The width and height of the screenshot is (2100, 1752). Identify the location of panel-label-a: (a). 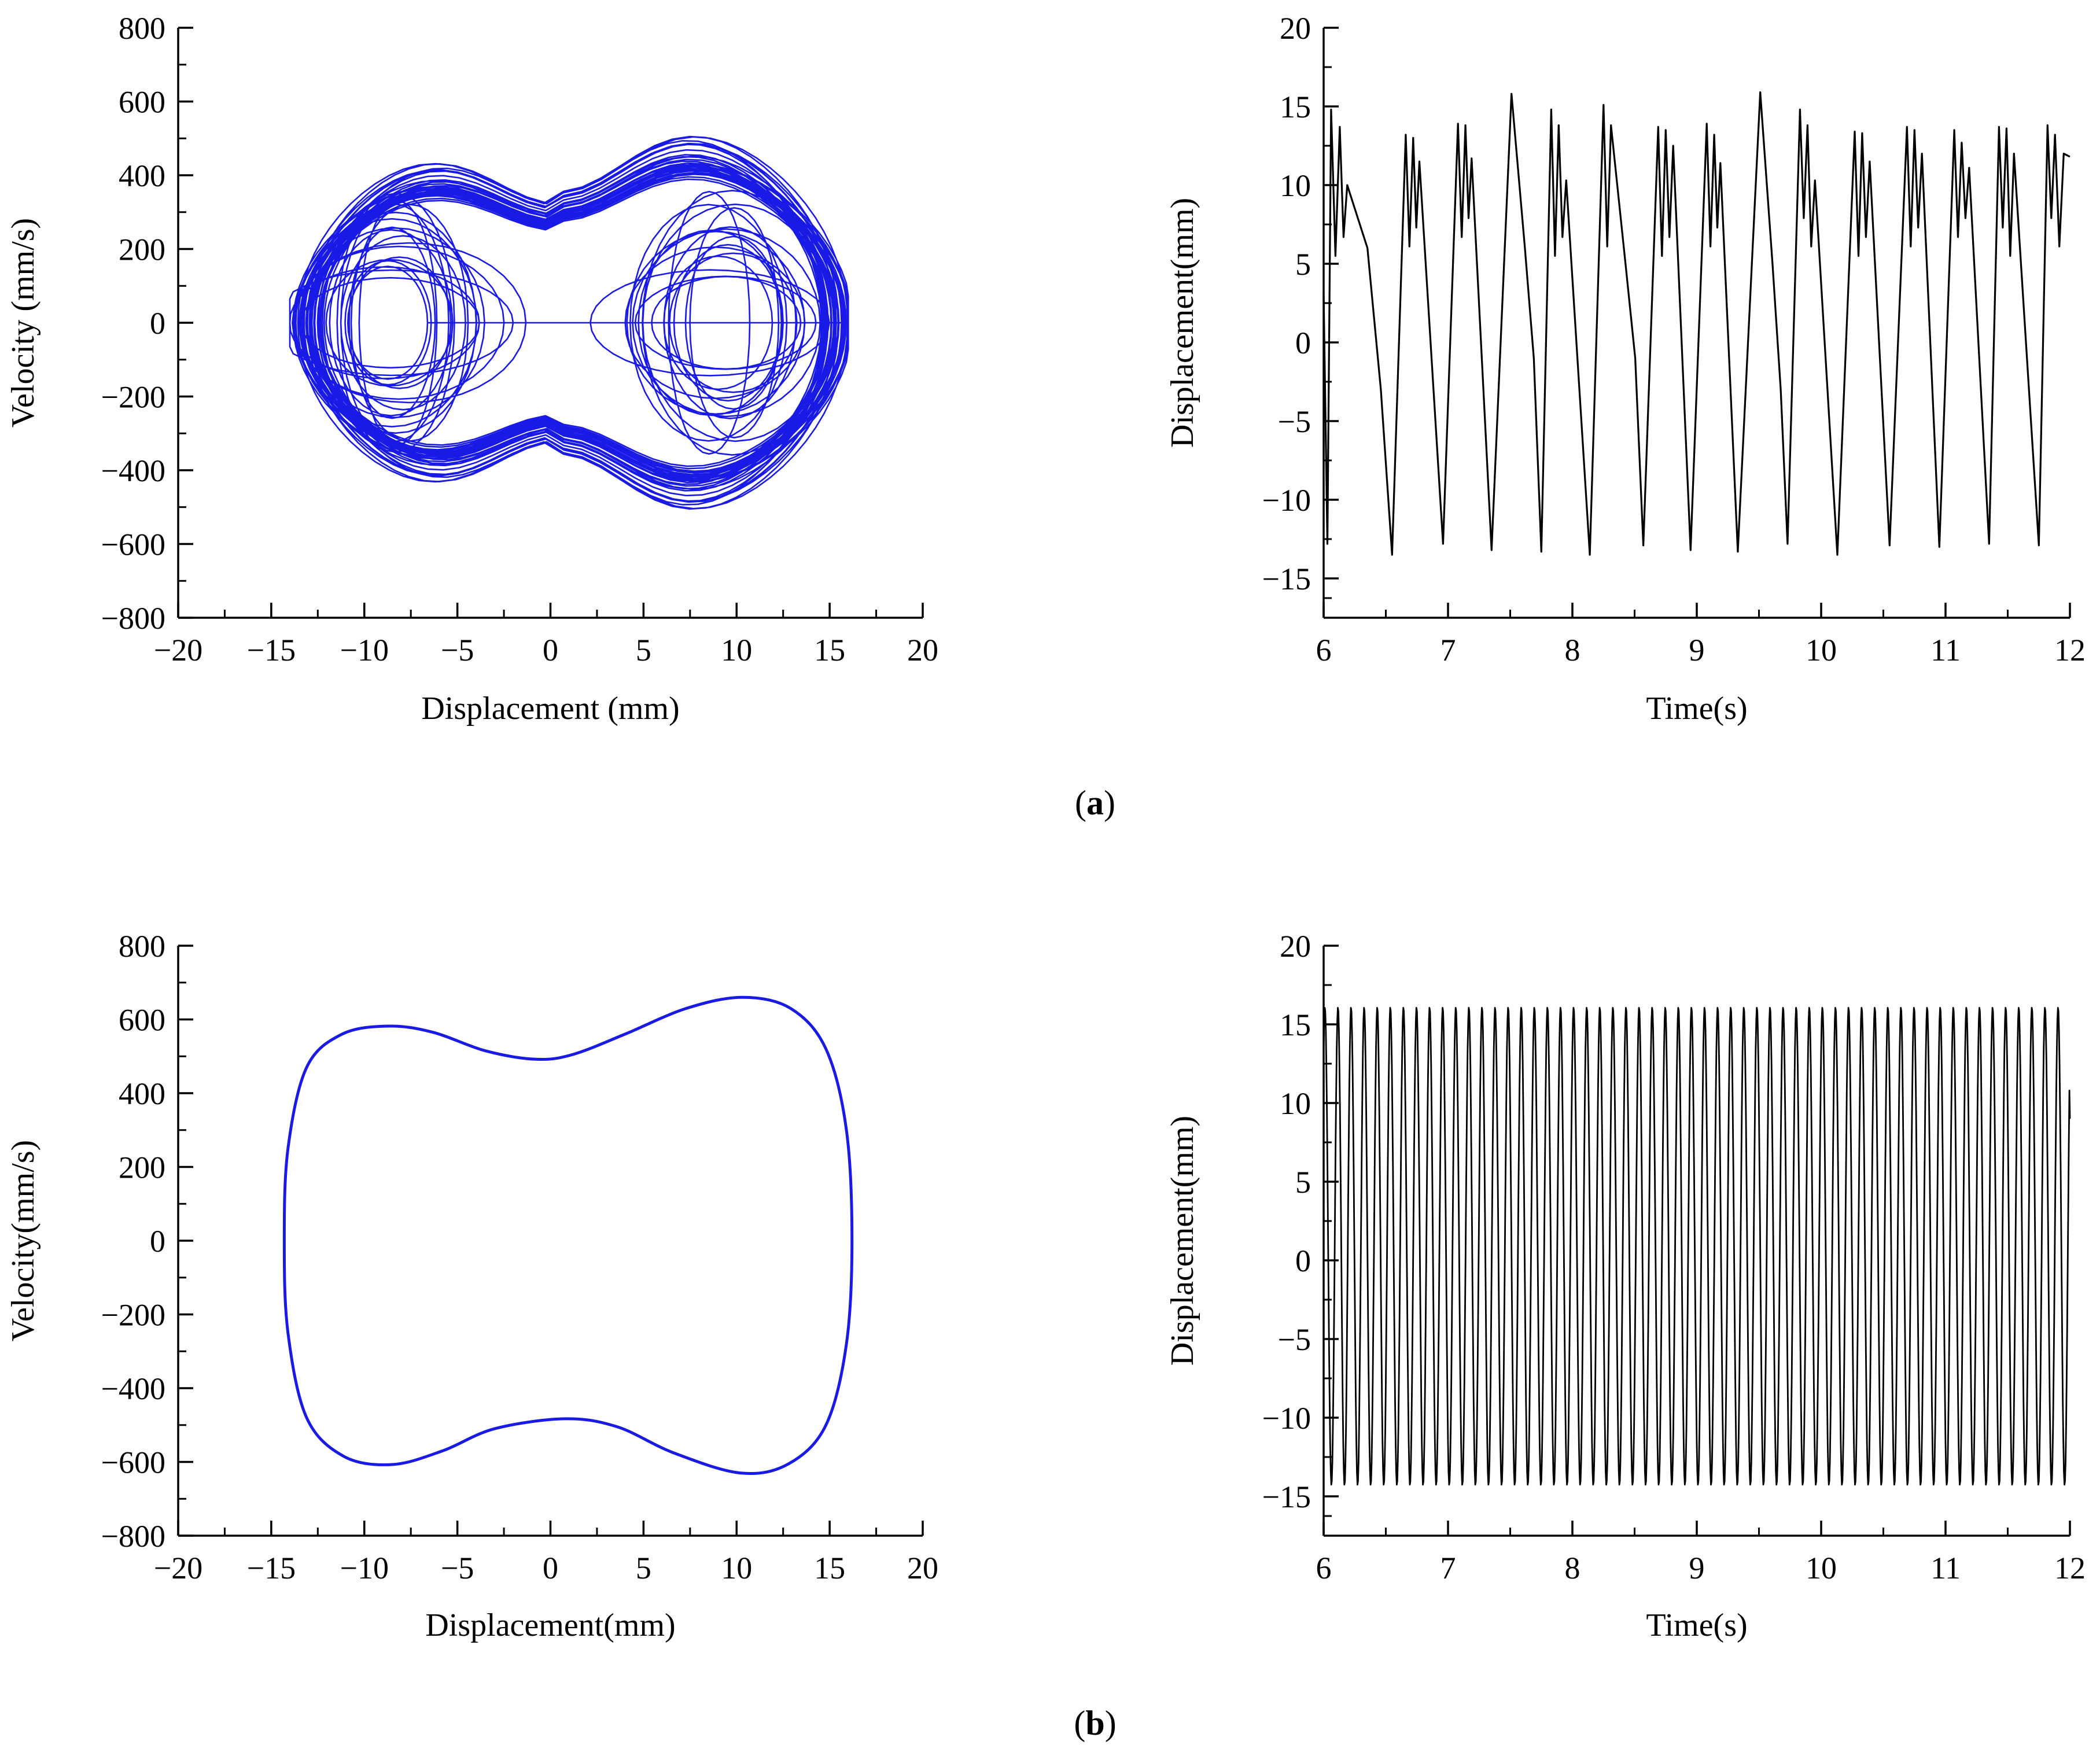
(1095, 803).